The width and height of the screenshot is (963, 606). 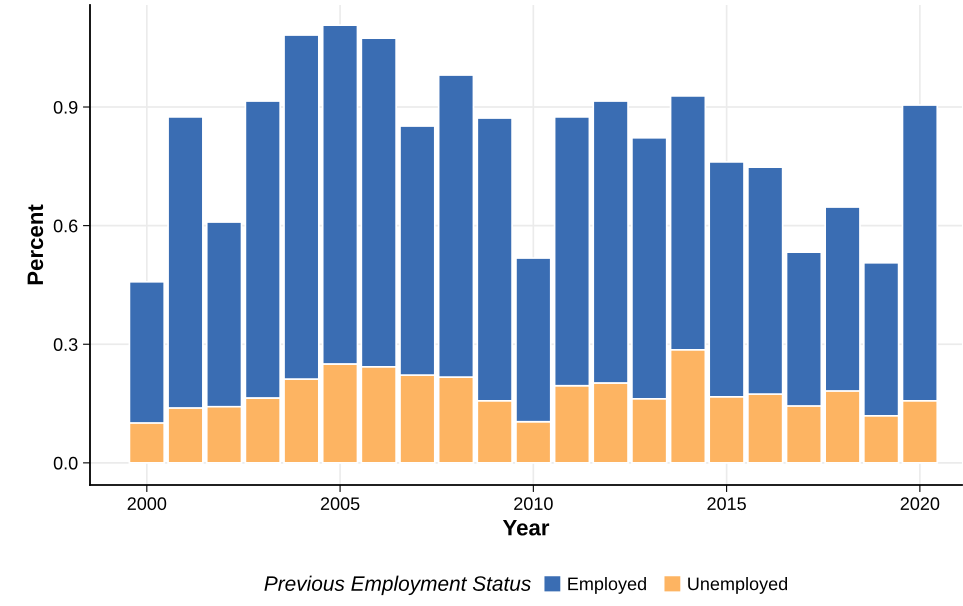 I want to click on legend-label: Employed, so click(x=607, y=585).